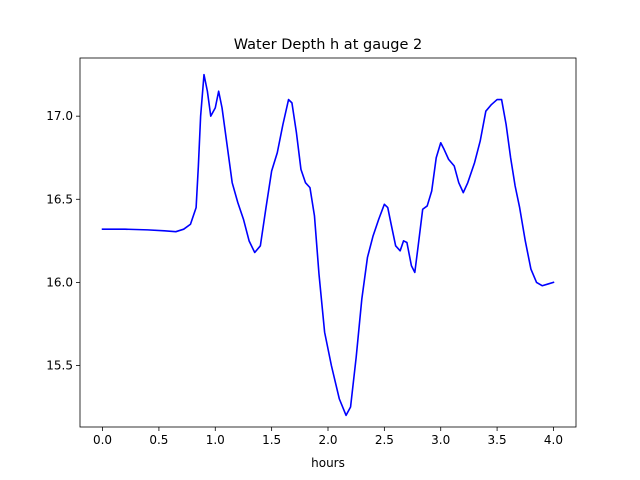  I want to click on x-tick-label: 2.5, so click(384, 440).